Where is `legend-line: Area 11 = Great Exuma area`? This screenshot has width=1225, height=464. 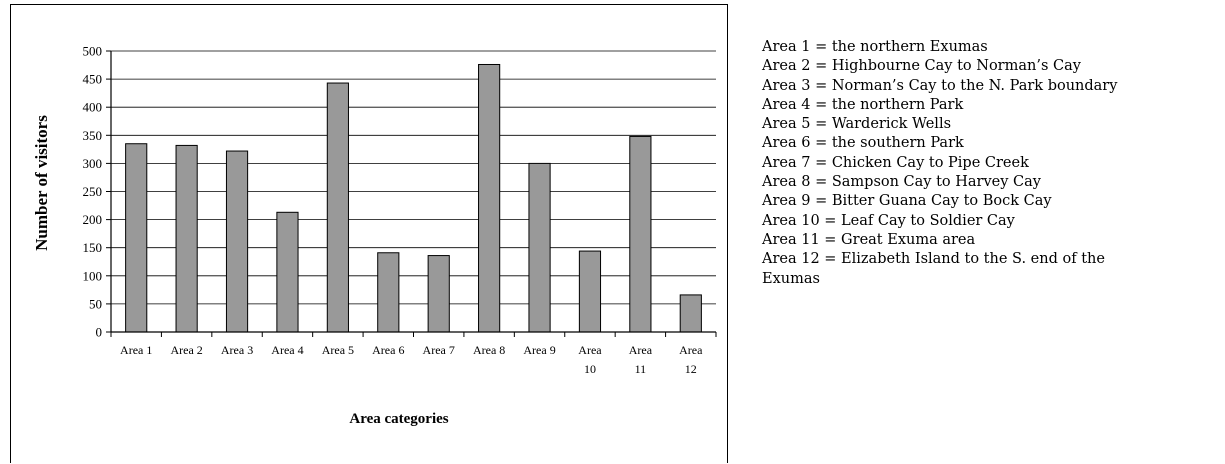 legend-line: Area 11 = Great Exuma area is located at coordinates (869, 239).